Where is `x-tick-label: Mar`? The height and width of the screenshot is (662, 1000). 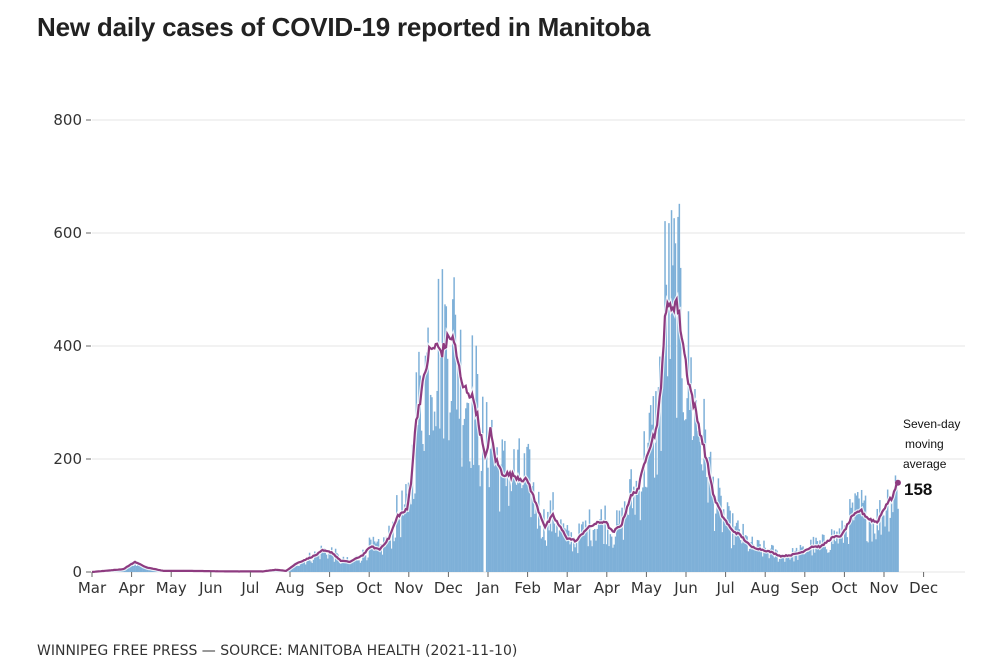
x-tick-label: Mar is located at coordinates (567, 588).